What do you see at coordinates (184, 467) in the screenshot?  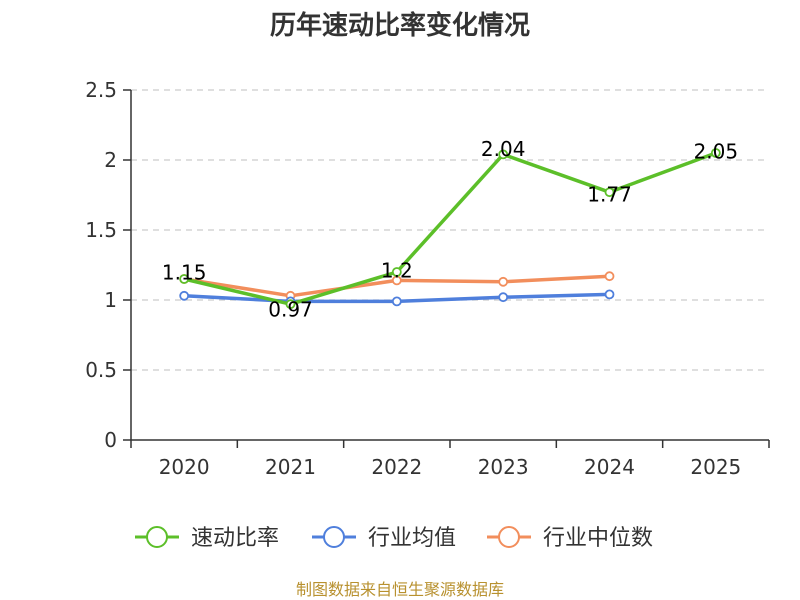 I see `x-tick-label: 2020` at bounding box center [184, 467].